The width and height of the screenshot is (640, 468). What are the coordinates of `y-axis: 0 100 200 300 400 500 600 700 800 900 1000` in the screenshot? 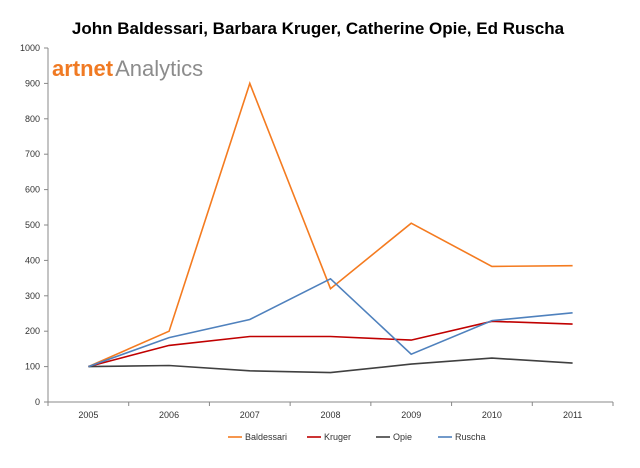 It's located at (34, 225).